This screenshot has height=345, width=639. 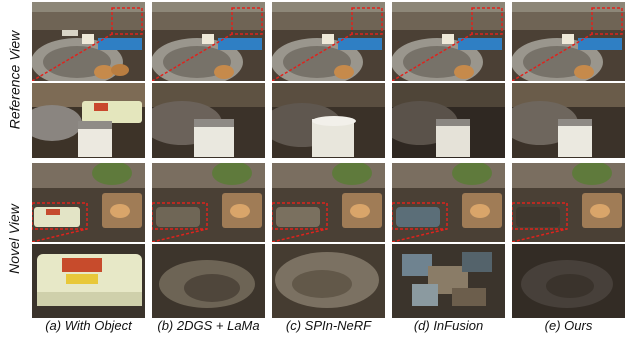 I want to click on ref-zoom-spin-nerf, so click(x=328, y=120).